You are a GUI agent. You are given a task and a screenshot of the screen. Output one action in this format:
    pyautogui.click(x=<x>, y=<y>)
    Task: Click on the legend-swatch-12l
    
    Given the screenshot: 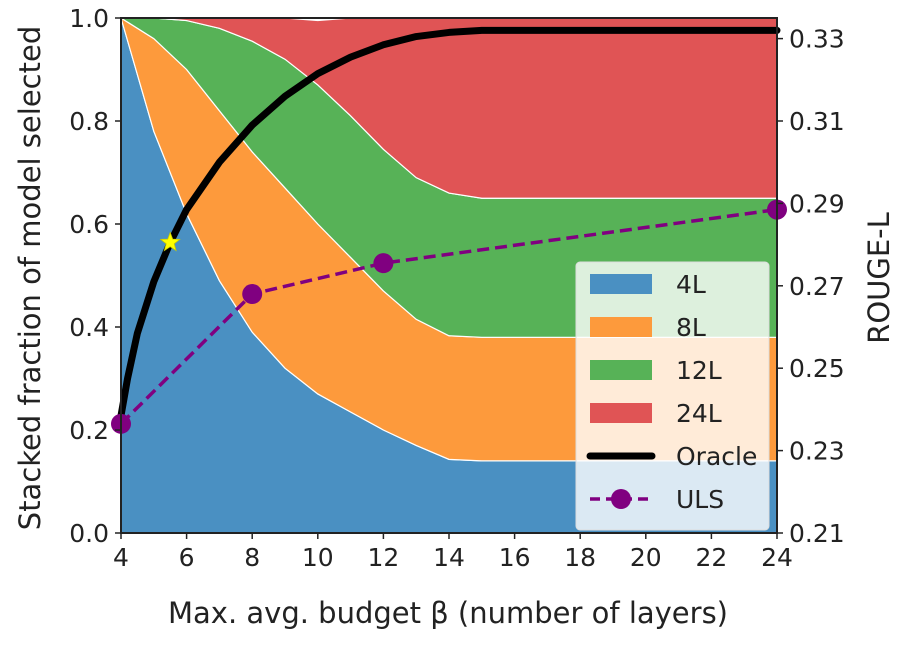 What is the action you would take?
    pyautogui.click(x=621, y=370)
    